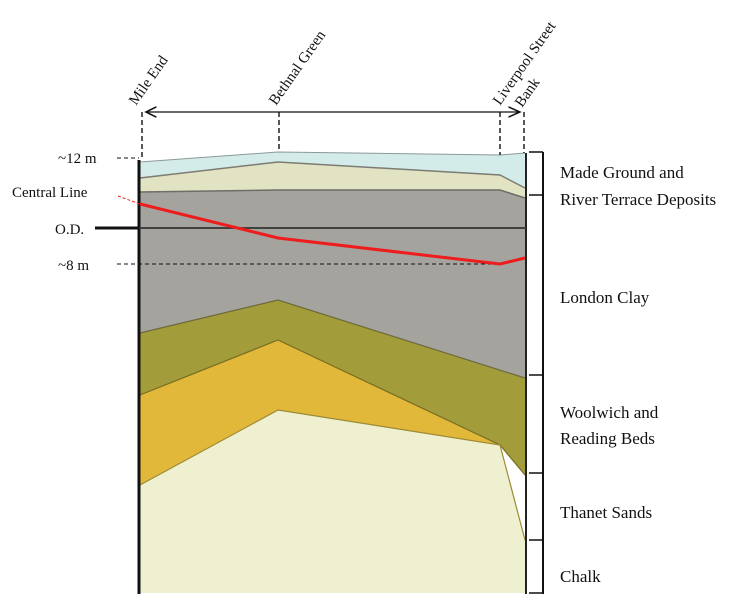 The image size is (740, 599). What do you see at coordinates (50, 193) in the screenshot?
I see `central-line-label: Central Line` at bounding box center [50, 193].